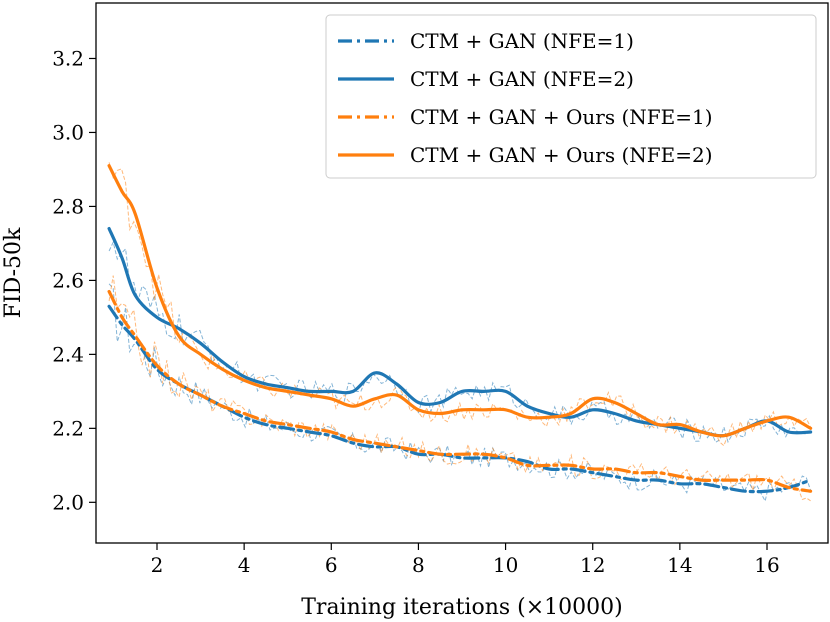 This screenshot has height=622, width=830. I want to click on y-axis-label: FID-50k, so click(13, 272).